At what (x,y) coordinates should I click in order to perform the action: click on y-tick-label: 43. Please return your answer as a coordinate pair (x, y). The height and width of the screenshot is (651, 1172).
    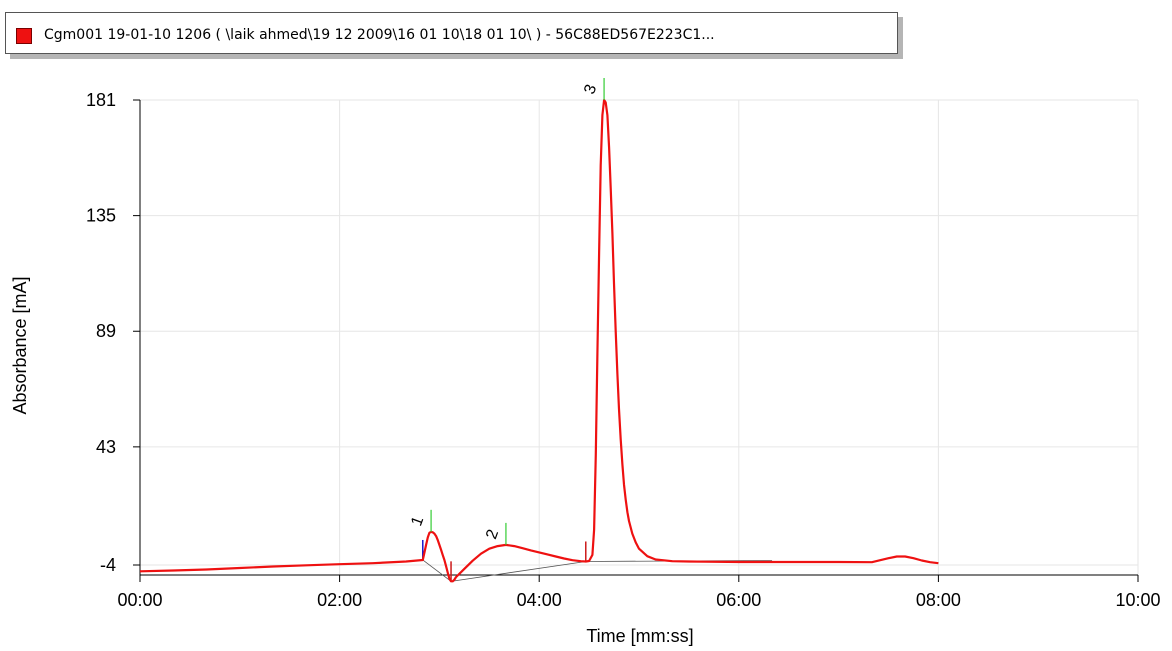
    Looking at the image, I should click on (106, 447).